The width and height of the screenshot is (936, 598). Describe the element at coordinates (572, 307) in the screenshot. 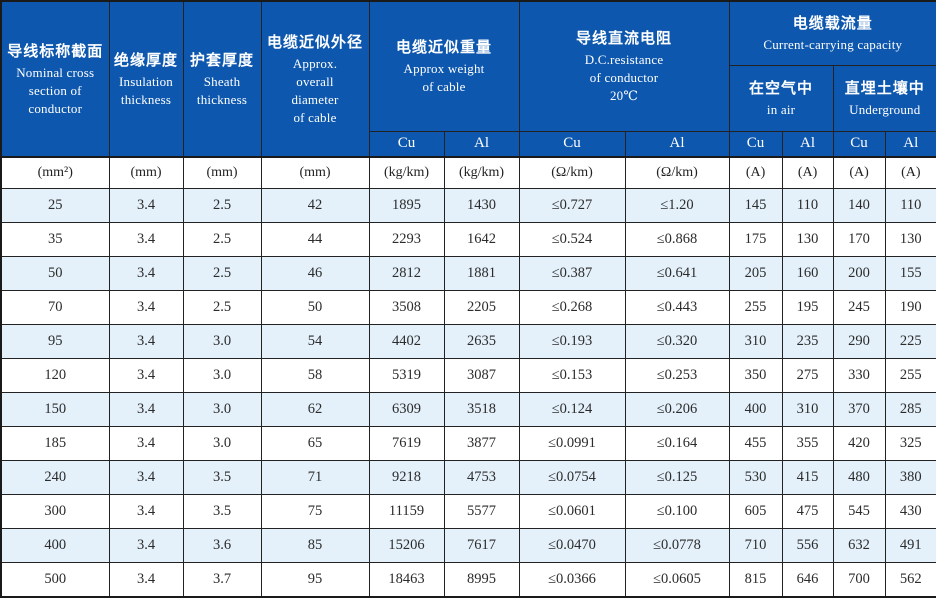

I see `table-cell: ≤0.268` at that location.